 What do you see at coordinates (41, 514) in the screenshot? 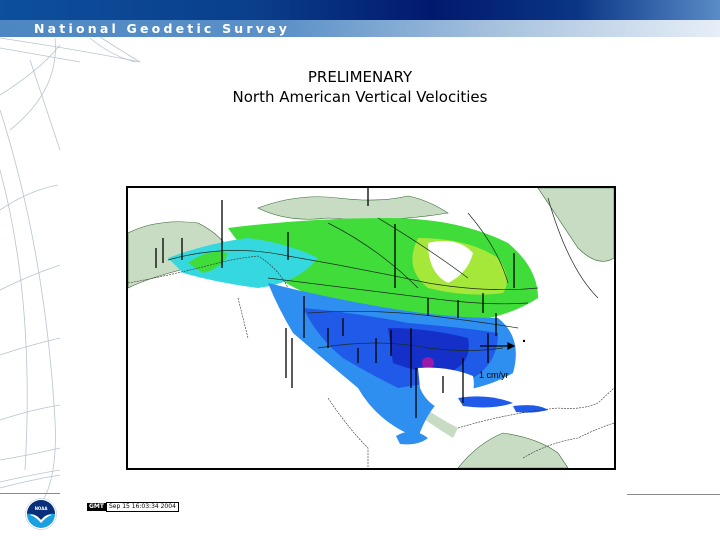
I see `noaa-logo-icon: NOAA` at bounding box center [41, 514].